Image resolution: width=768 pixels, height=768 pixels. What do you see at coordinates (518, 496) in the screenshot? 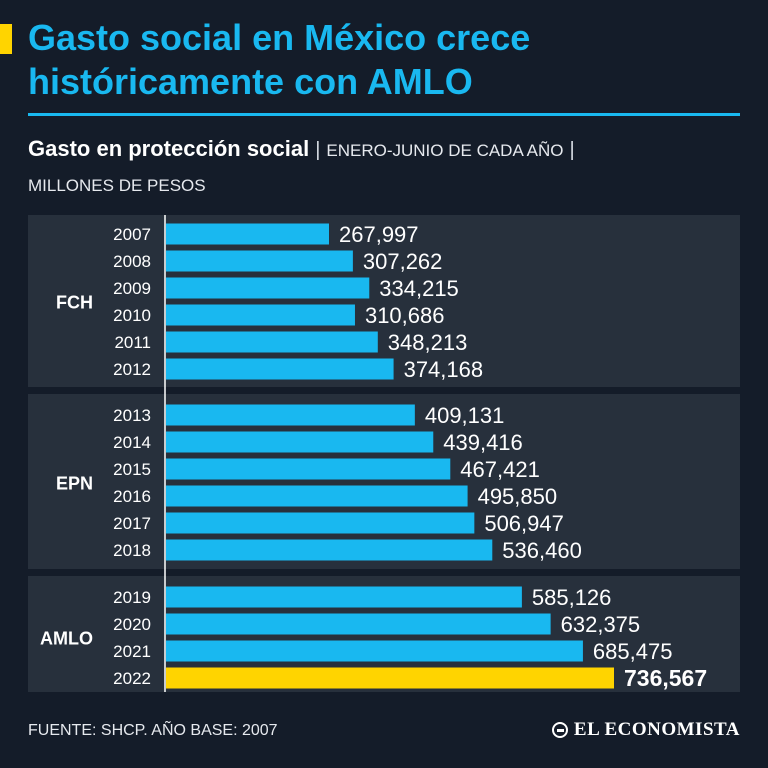
I see `data-label: 495,850` at bounding box center [518, 496].